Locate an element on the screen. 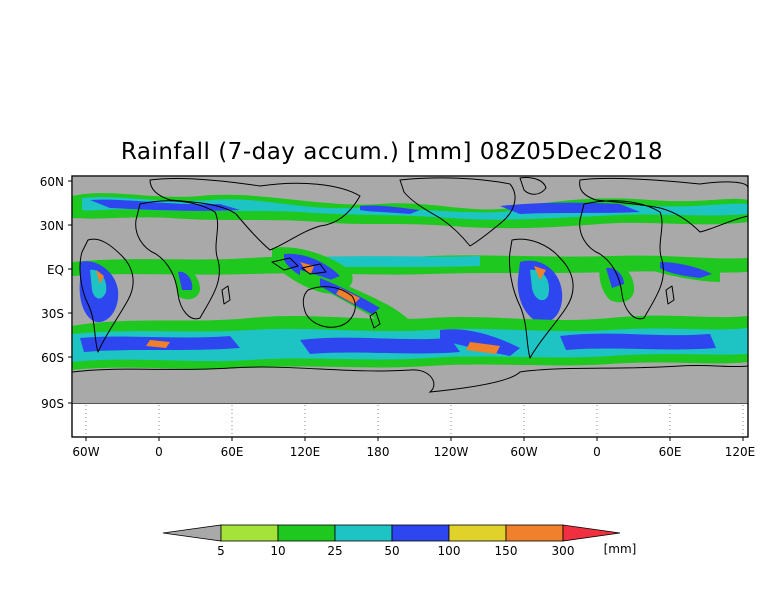 The image size is (784, 612). rain-tropical-land is located at coordinates (399, 285).